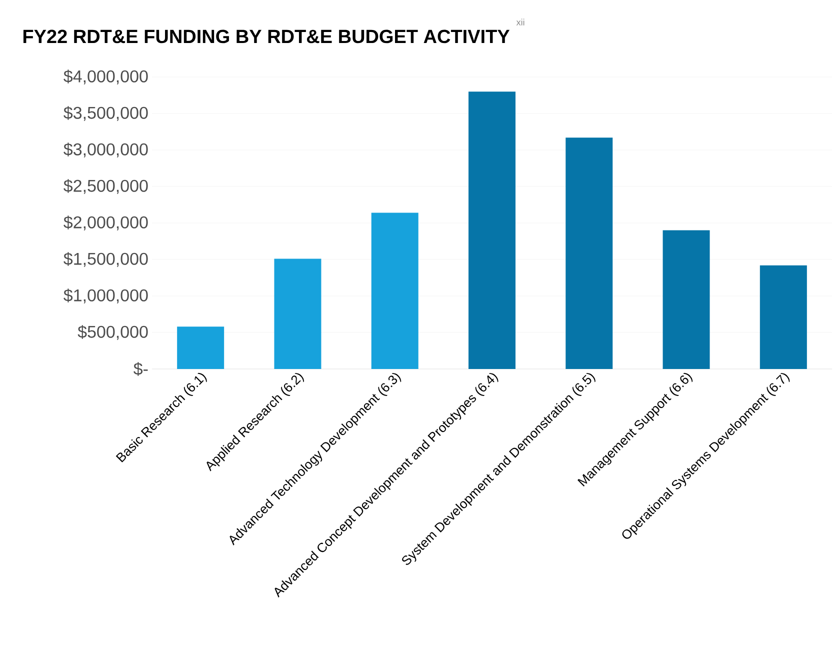  Describe the element at coordinates (113, 332) in the screenshot. I see `y-tick-label: $500,000` at that location.